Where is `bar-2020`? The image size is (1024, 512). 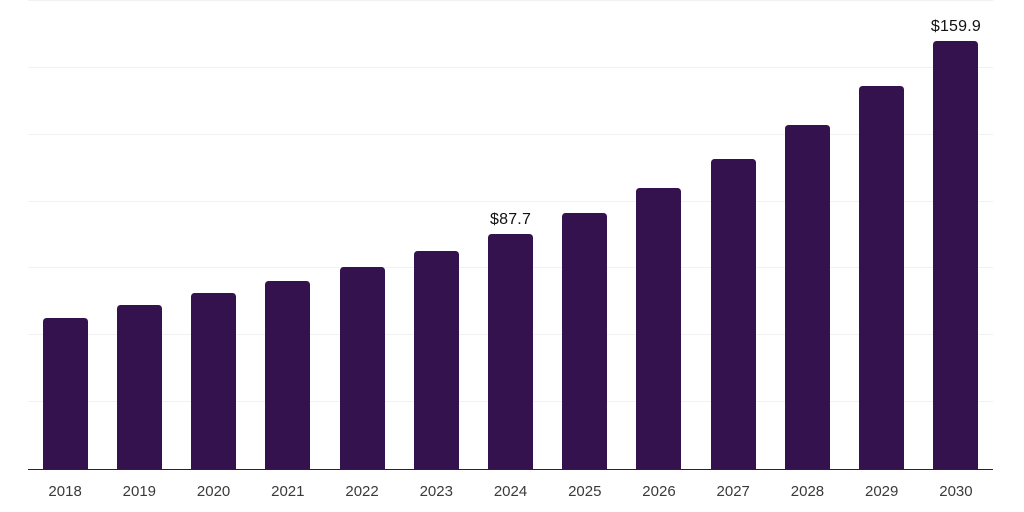
bar-2020 is located at coordinates (214, 380).